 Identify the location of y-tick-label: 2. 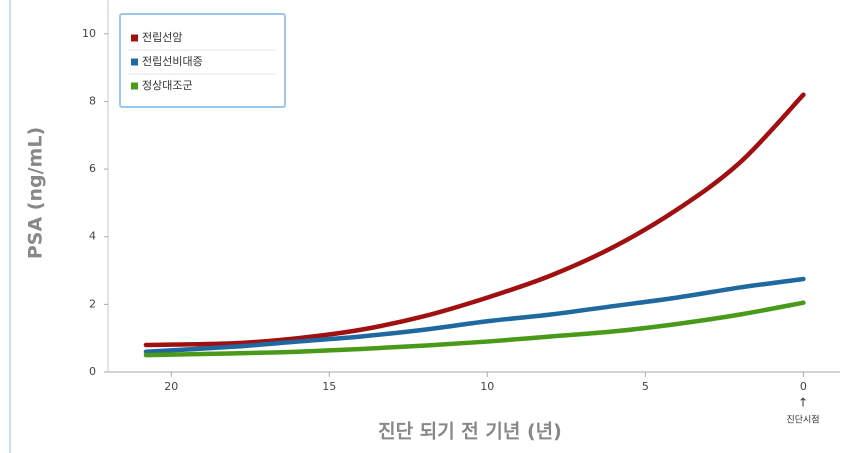
(92, 303).